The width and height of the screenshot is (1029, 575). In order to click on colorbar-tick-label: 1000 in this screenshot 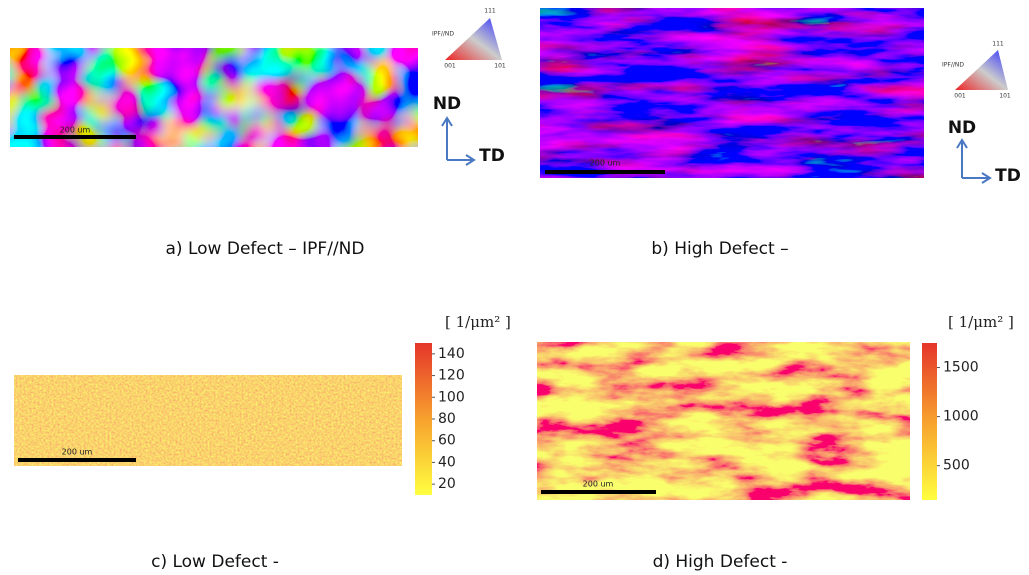, I will do `click(961, 417)`.